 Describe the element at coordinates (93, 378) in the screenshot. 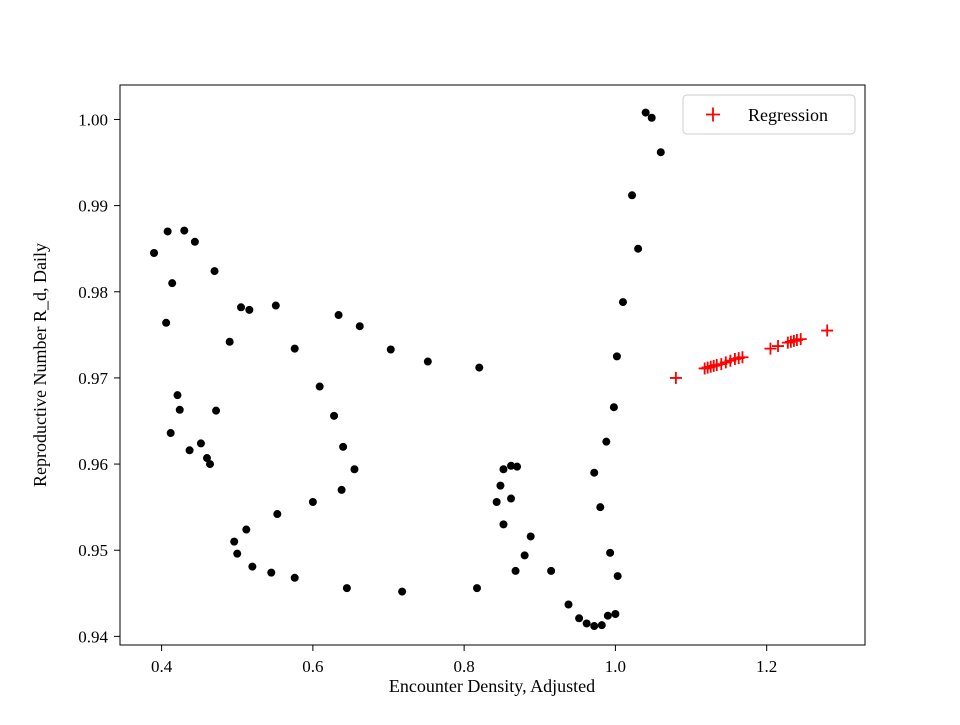

I see `y-tick-label: 0.97` at that location.